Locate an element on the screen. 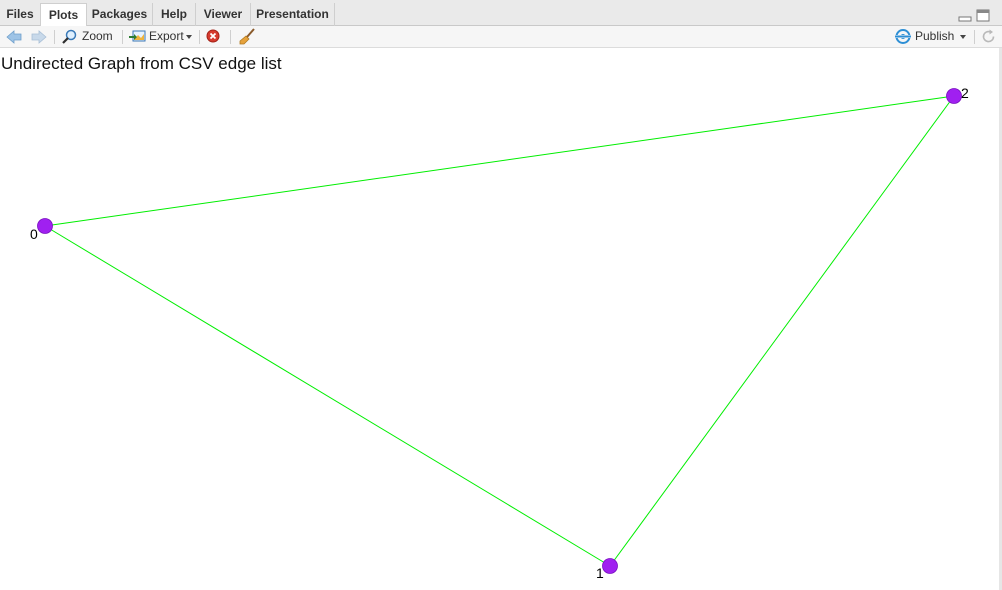 Image resolution: width=1002 pixels, height=590 pixels. pane-window-controls is located at coordinates (974, 15).